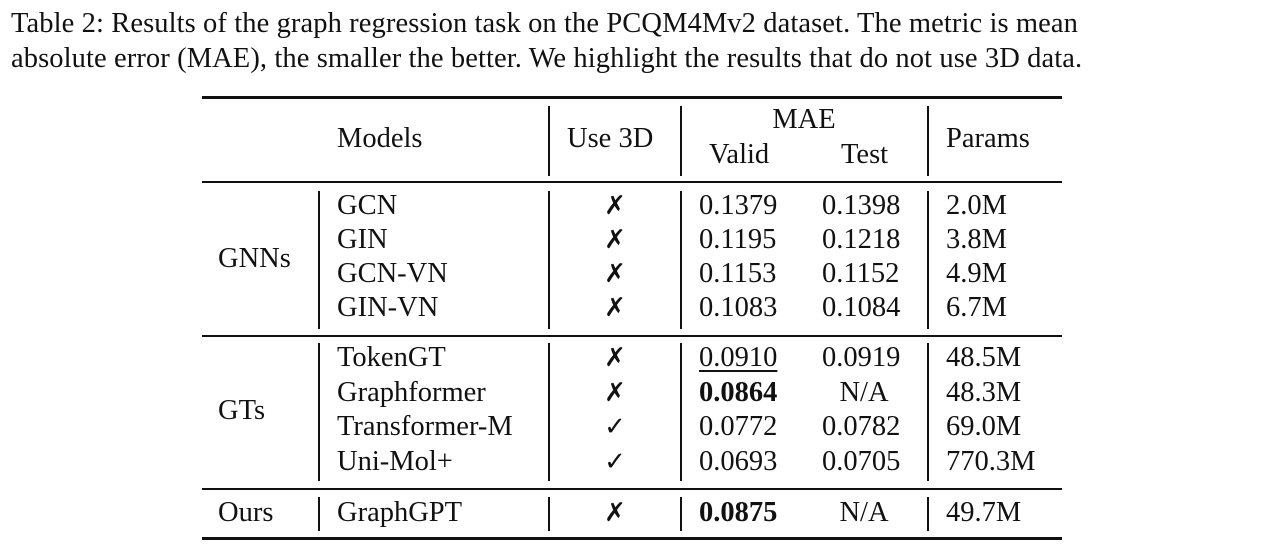 The width and height of the screenshot is (1262, 552). What do you see at coordinates (861, 205) in the screenshot?
I see `test-value: 0.1398` at bounding box center [861, 205].